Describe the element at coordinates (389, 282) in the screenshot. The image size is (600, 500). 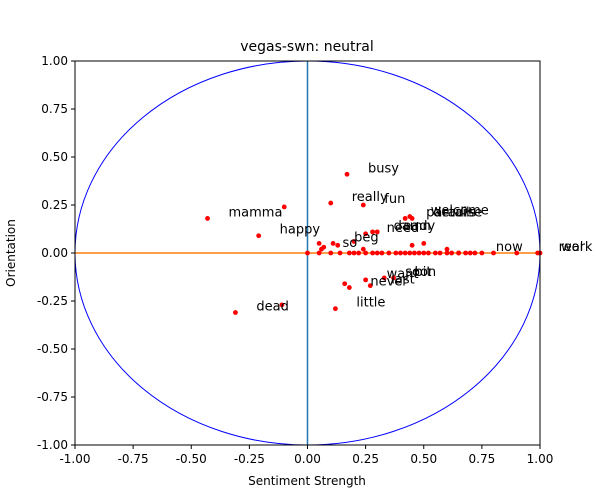
I see `point-label: never` at that location.